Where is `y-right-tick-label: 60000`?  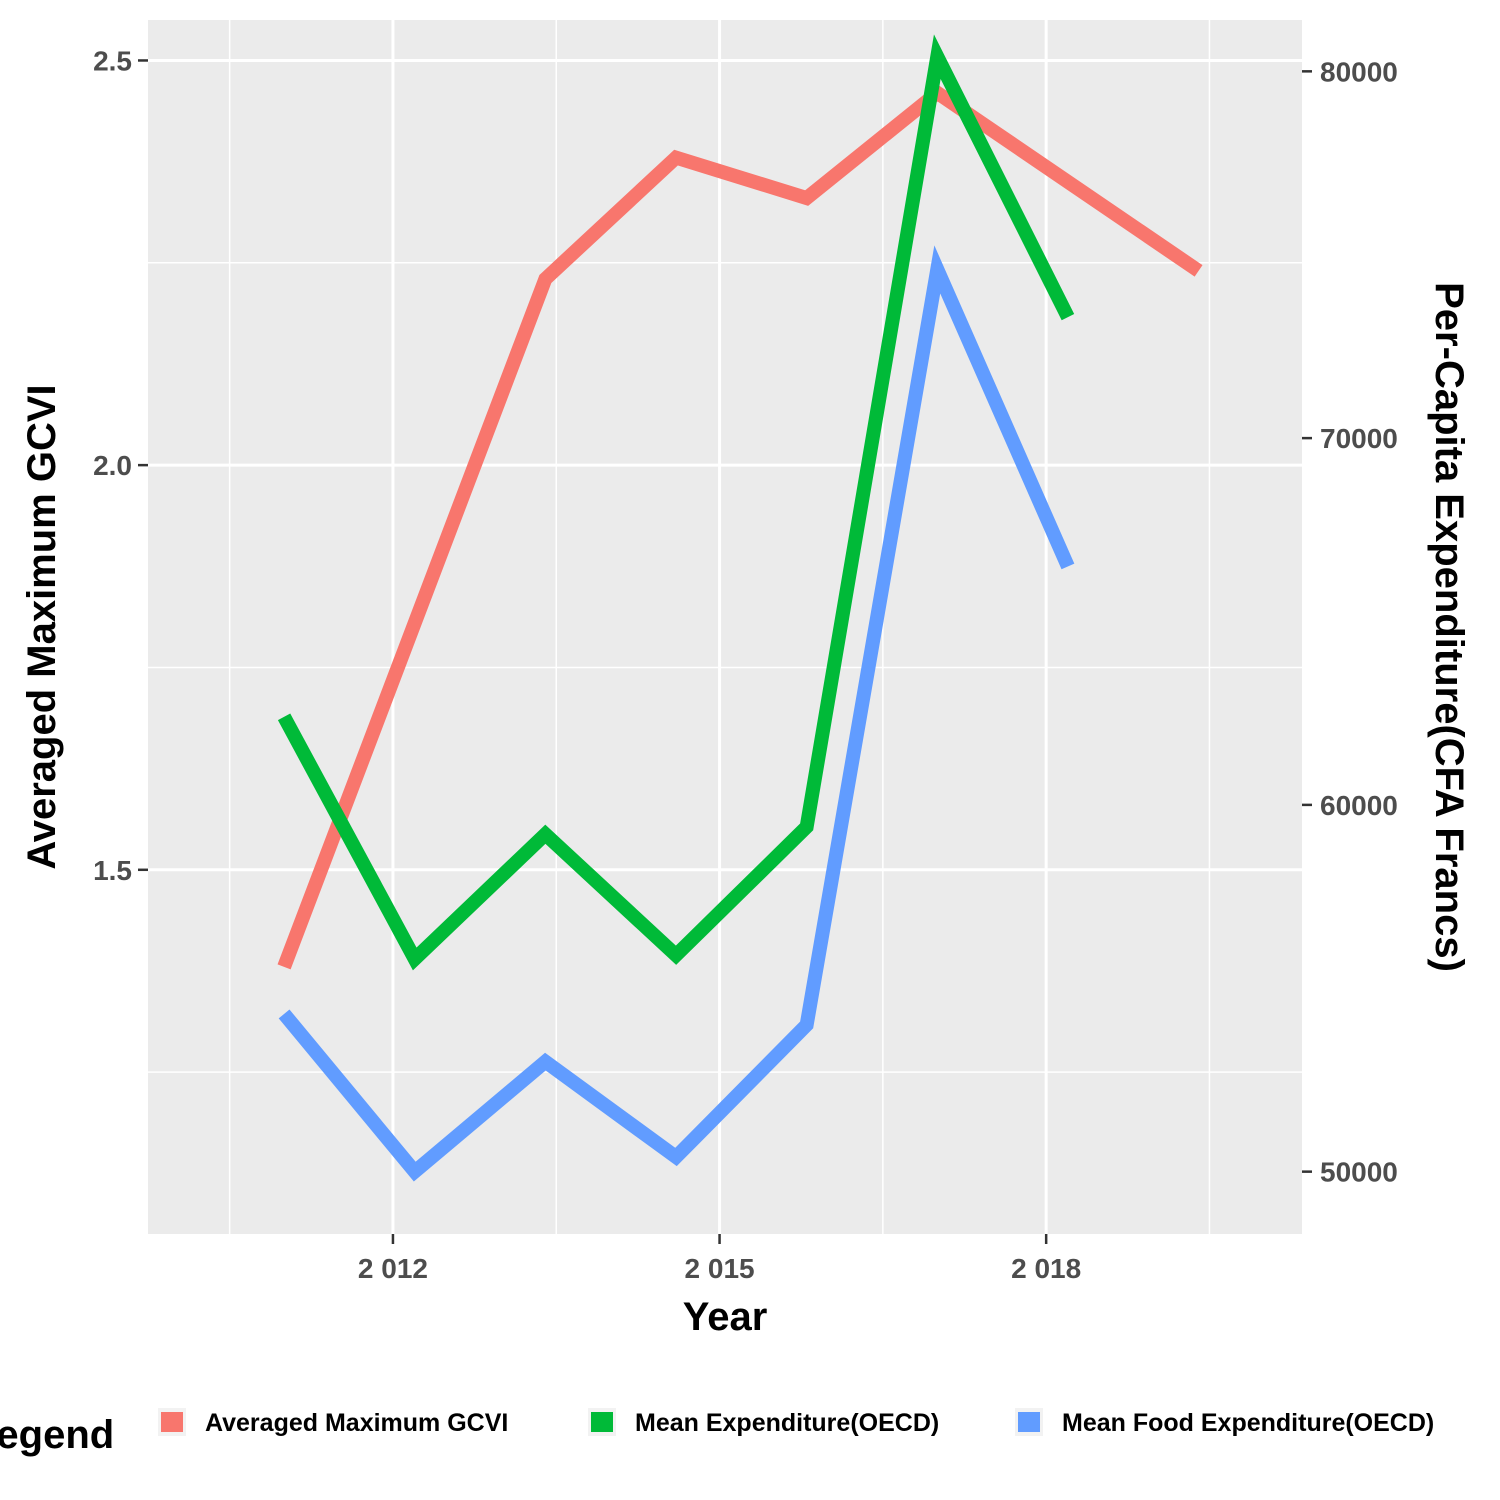 y-right-tick-label: 60000 is located at coordinates (1359, 805).